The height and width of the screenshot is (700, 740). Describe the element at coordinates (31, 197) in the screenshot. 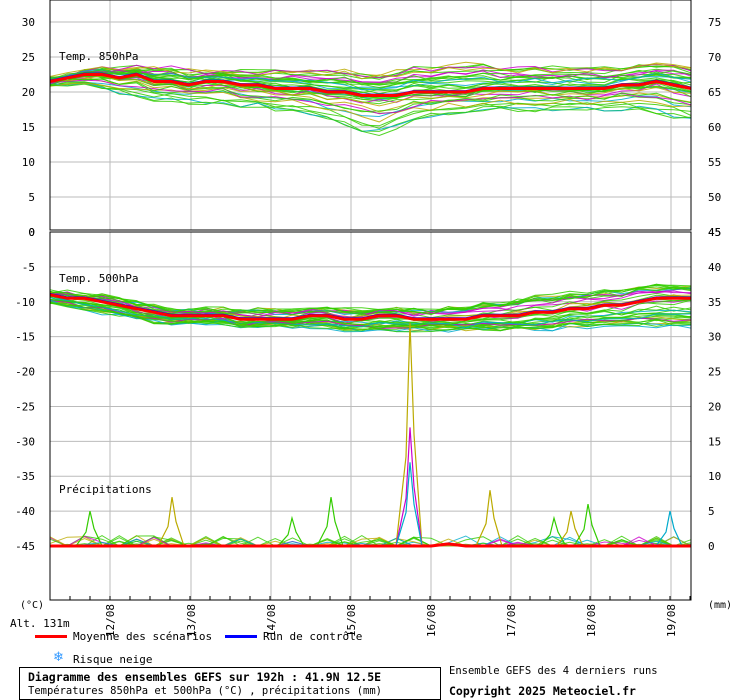

I see `left-tick-label: 5` at that location.